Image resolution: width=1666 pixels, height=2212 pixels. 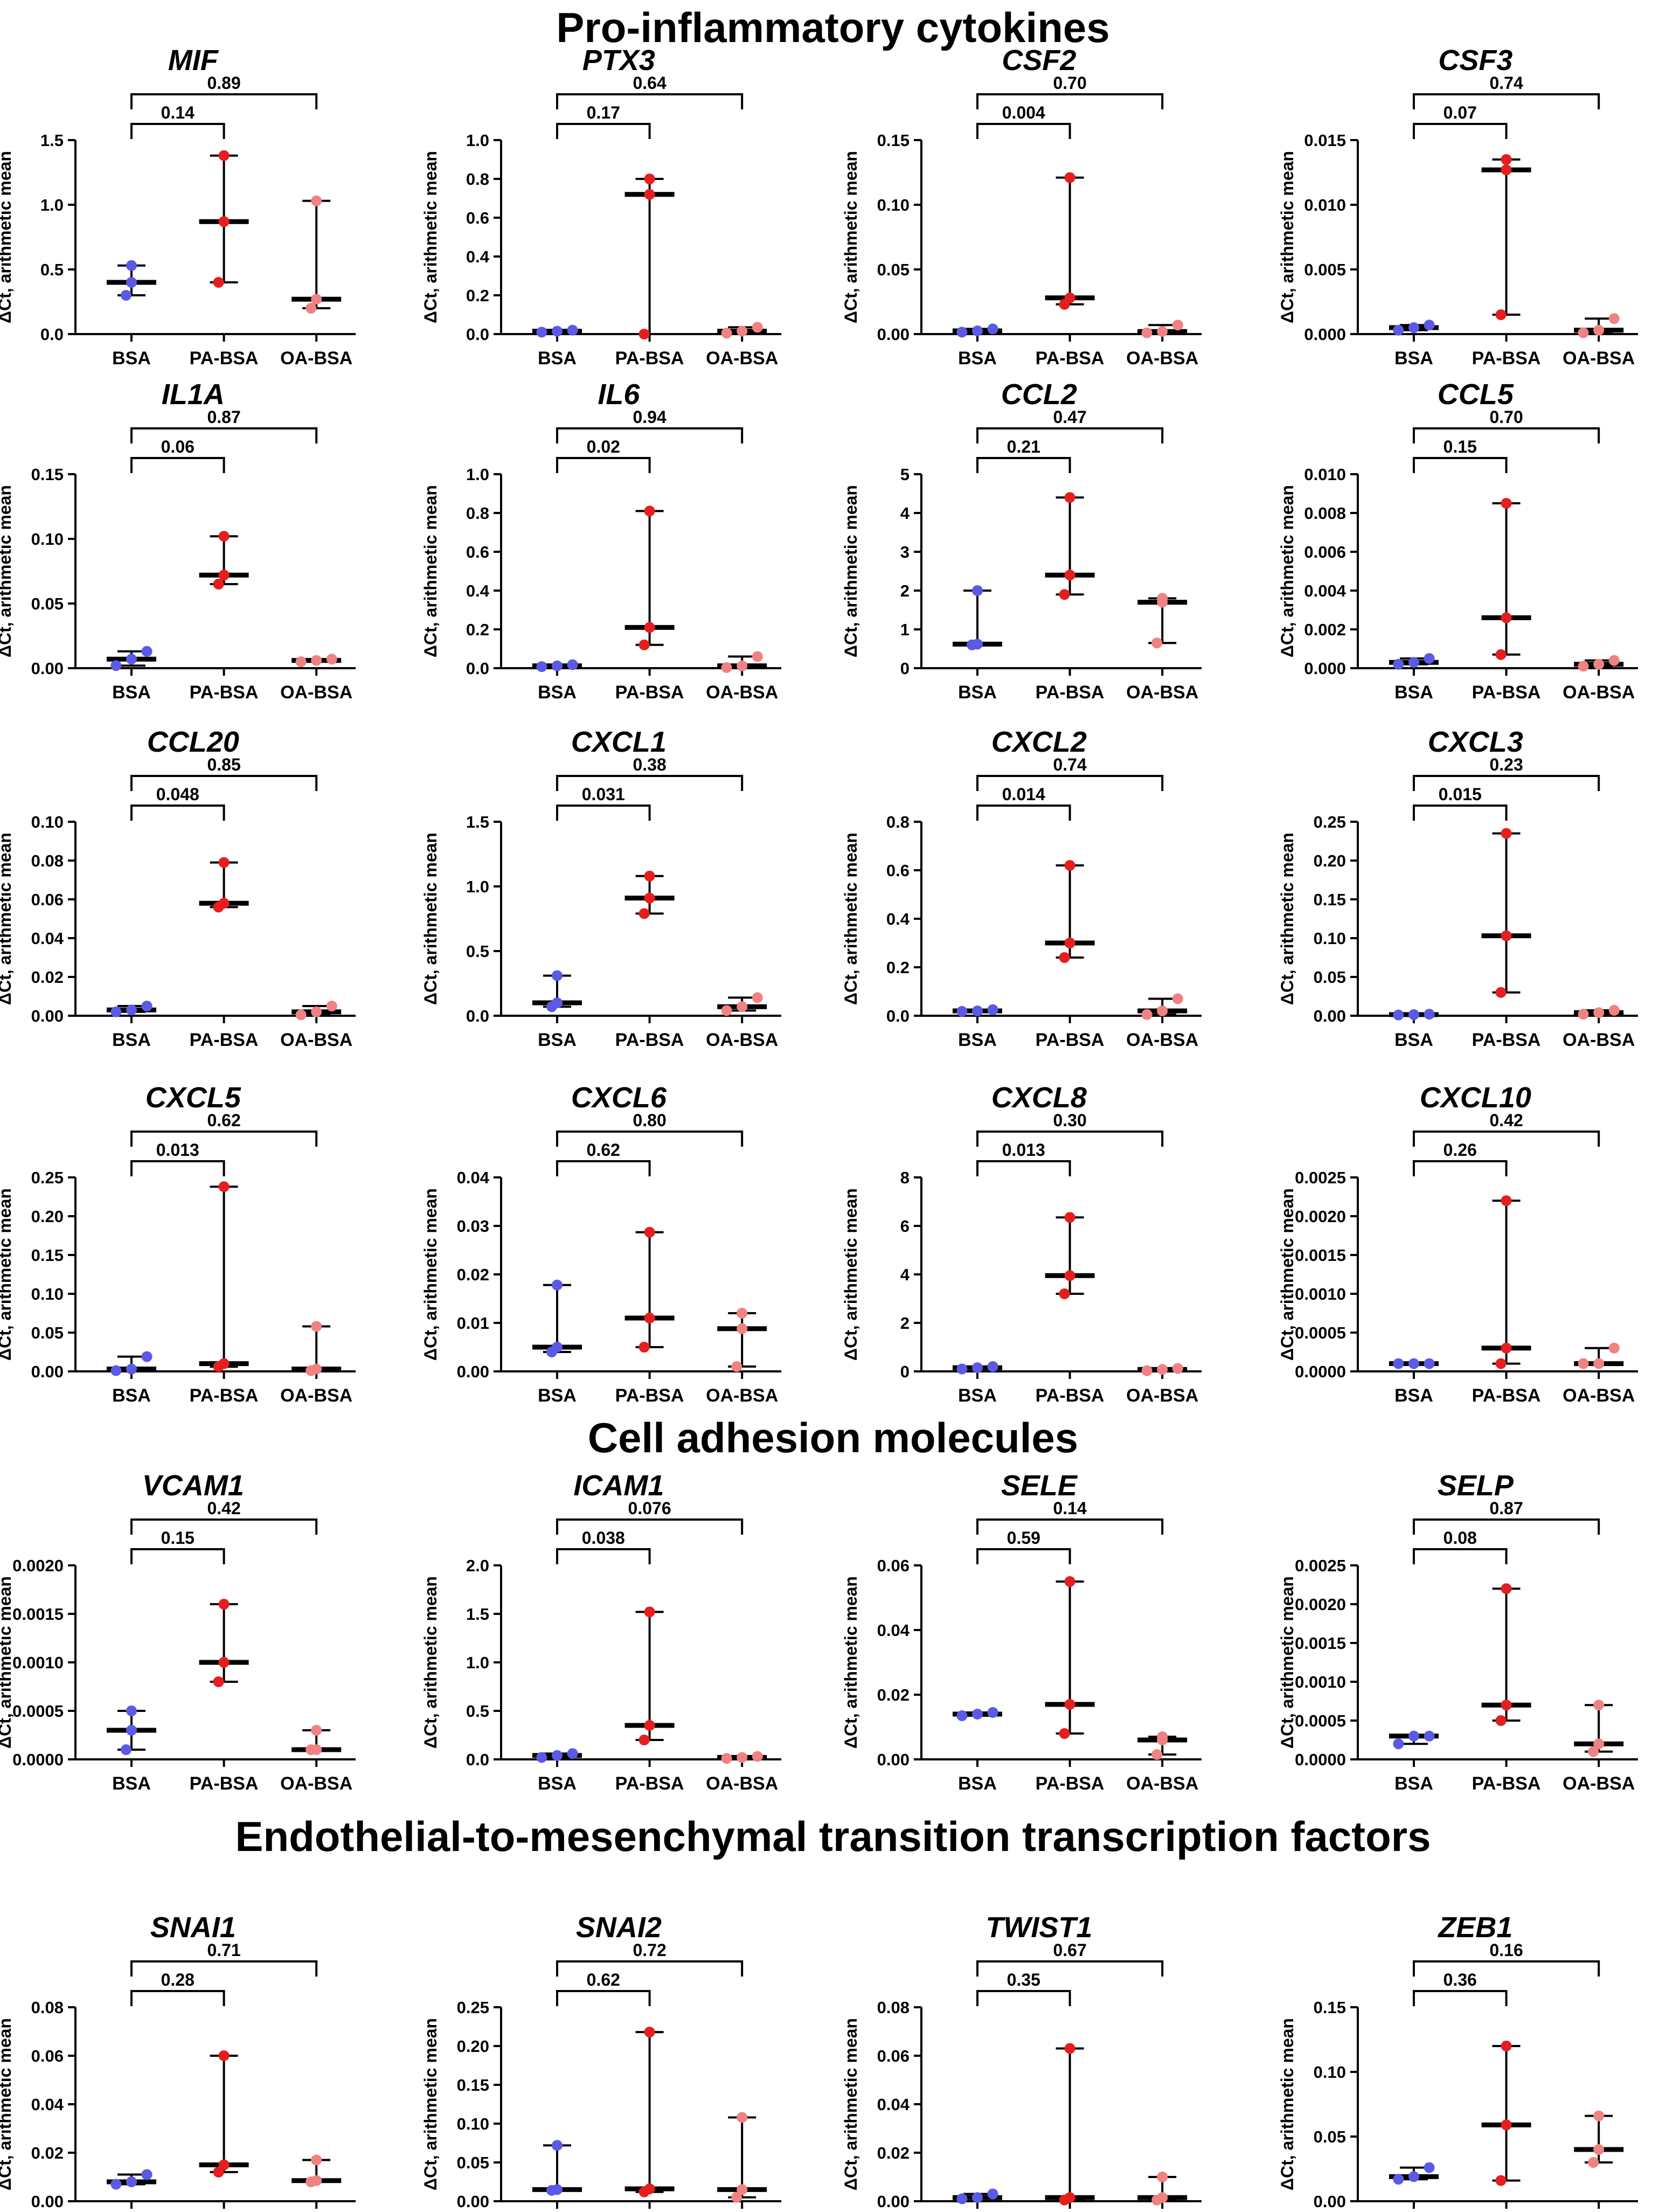 I want to click on p-value-label: 0.62, so click(x=603, y=1150).